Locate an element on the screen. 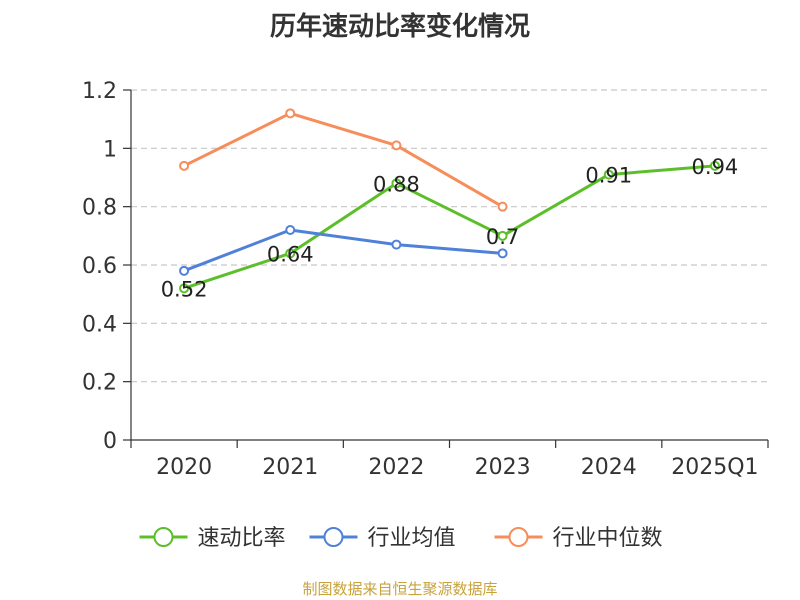 The height and width of the screenshot is (600, 800). x-tick-label: 2025Q1 is located at coordinates (714, 467).